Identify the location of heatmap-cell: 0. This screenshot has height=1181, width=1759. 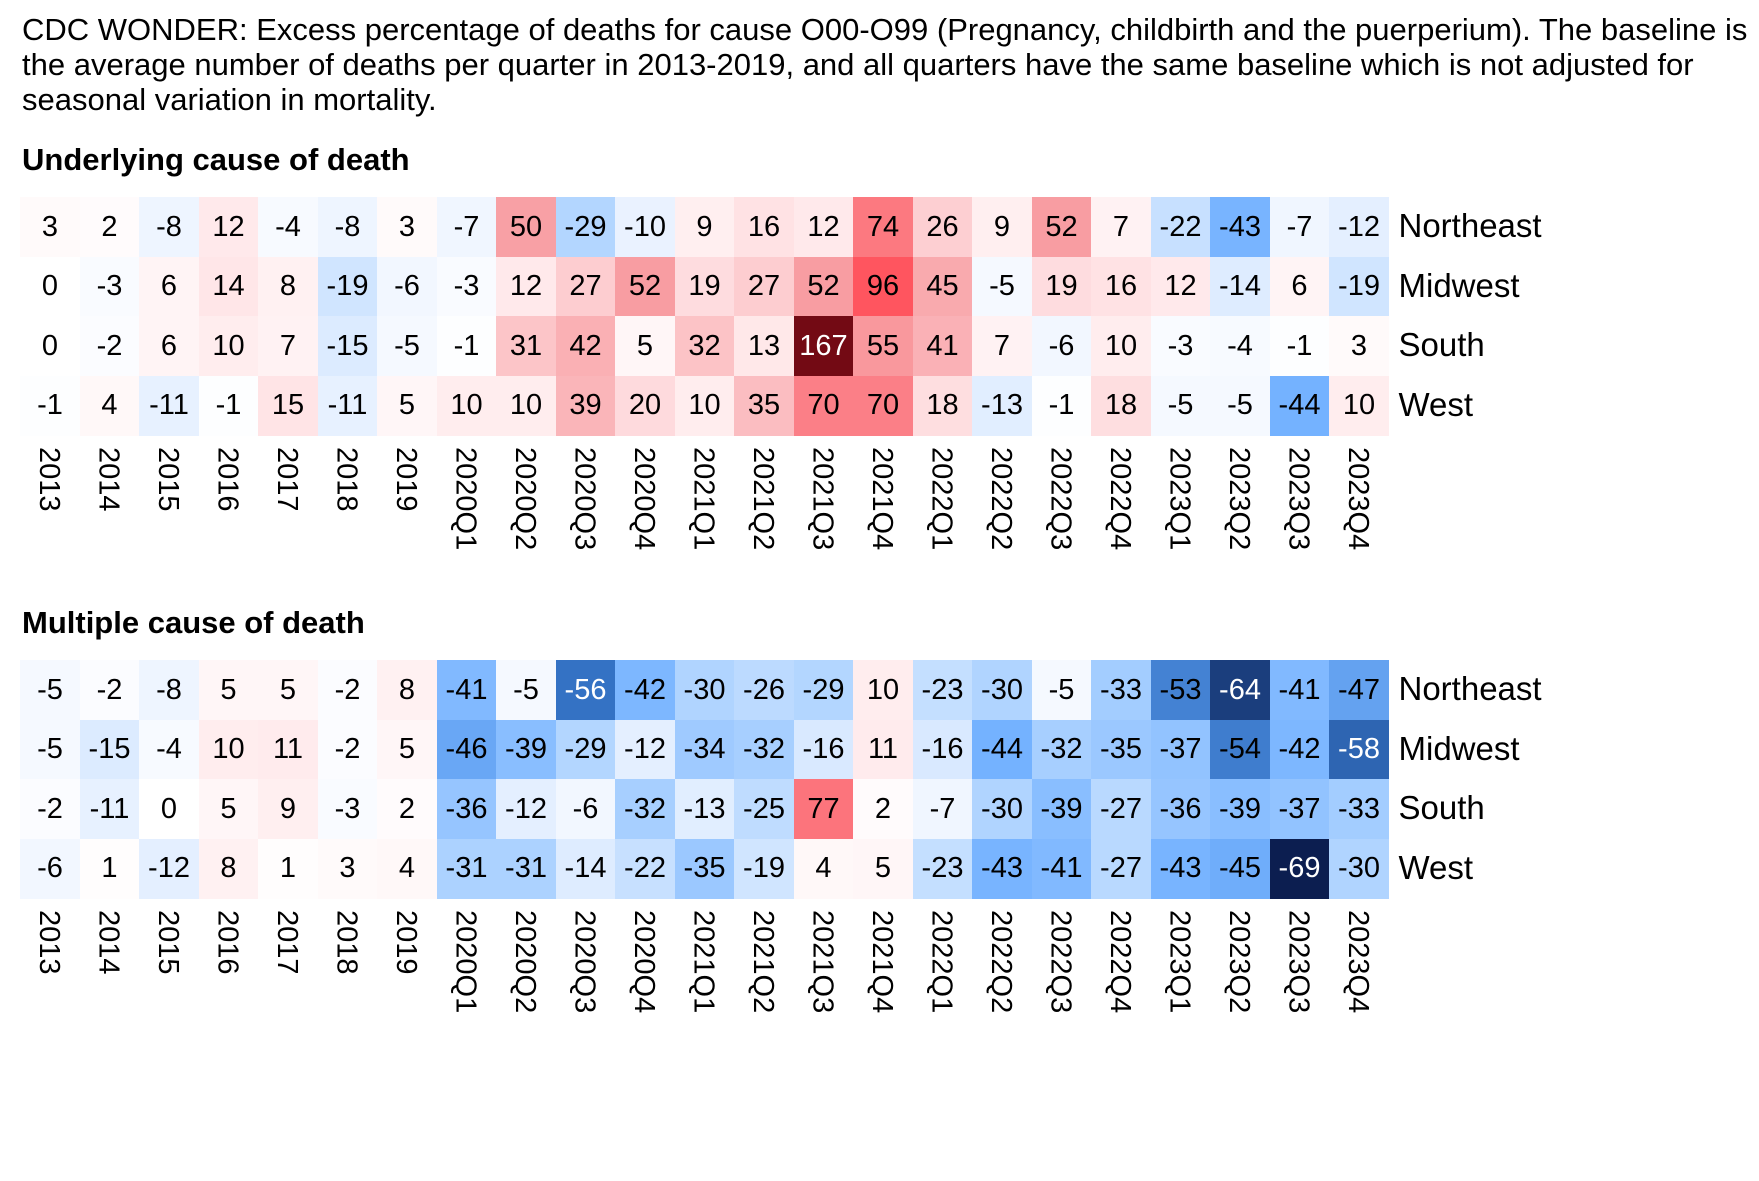
(50, 346).